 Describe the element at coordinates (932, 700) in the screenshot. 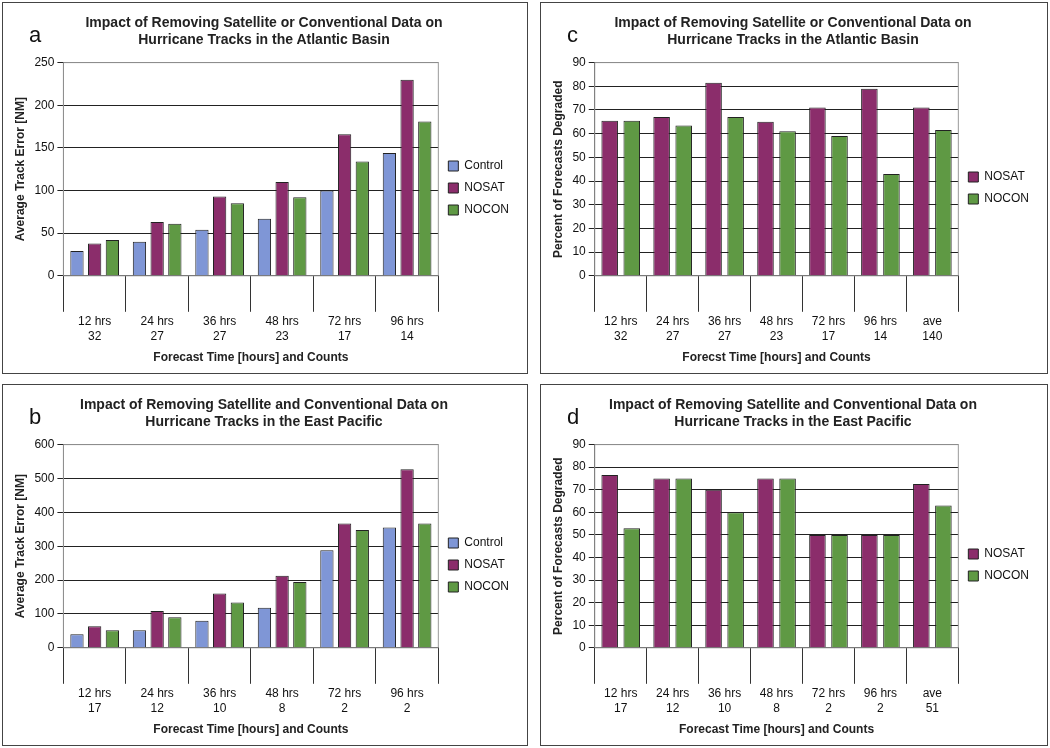

I see `x-tick-label: ave 51` at that location.